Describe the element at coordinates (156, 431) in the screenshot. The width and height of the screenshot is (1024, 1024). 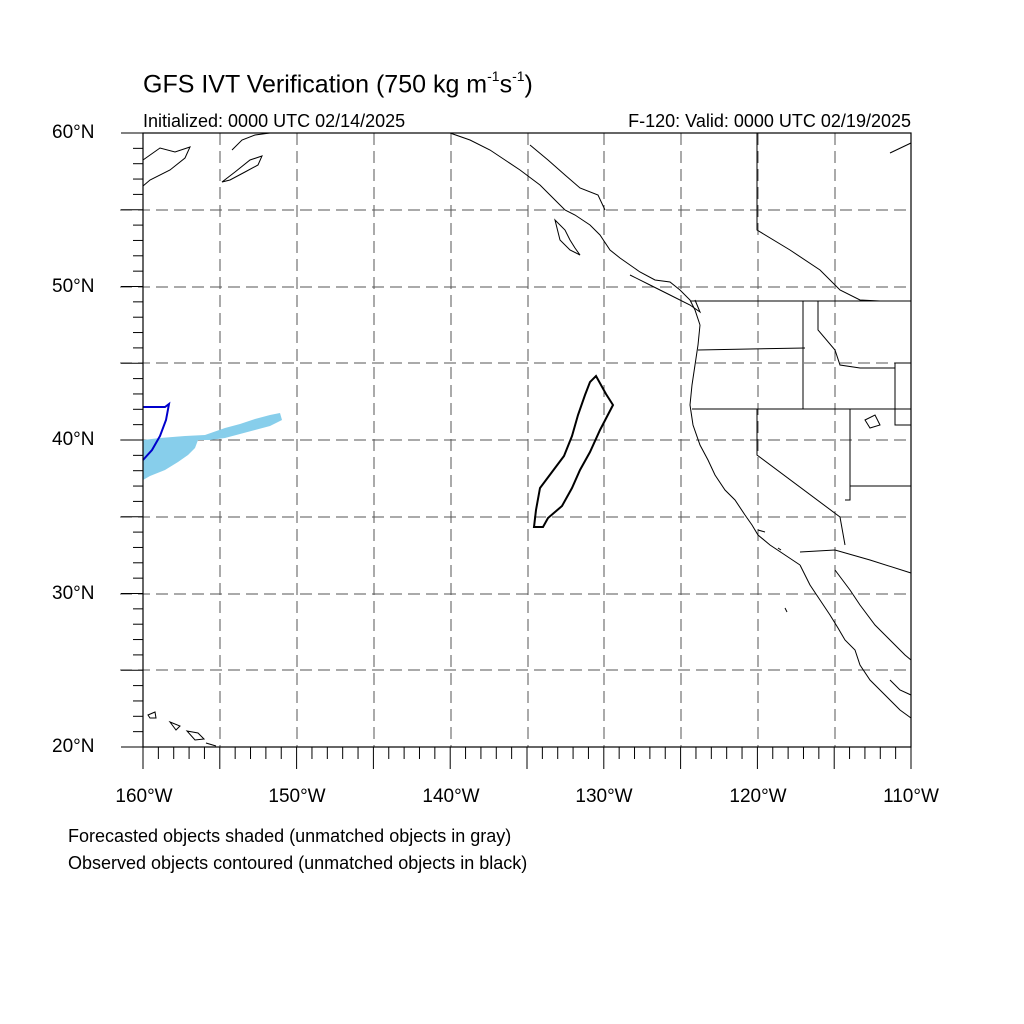
I see `observed-object-matched` at that location.